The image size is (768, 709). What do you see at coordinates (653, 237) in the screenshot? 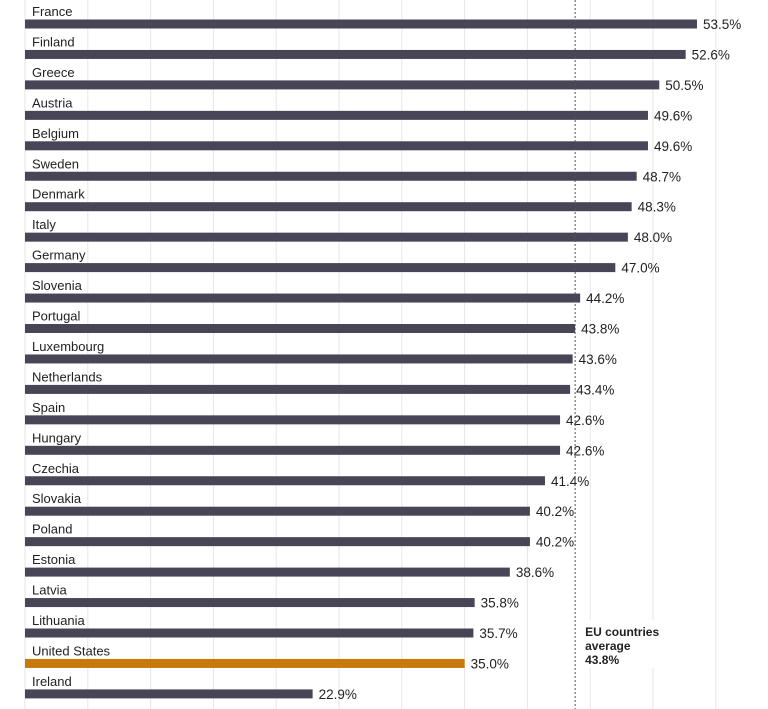
I see `value-label: 48.0%` at bounding box center [653, 237].